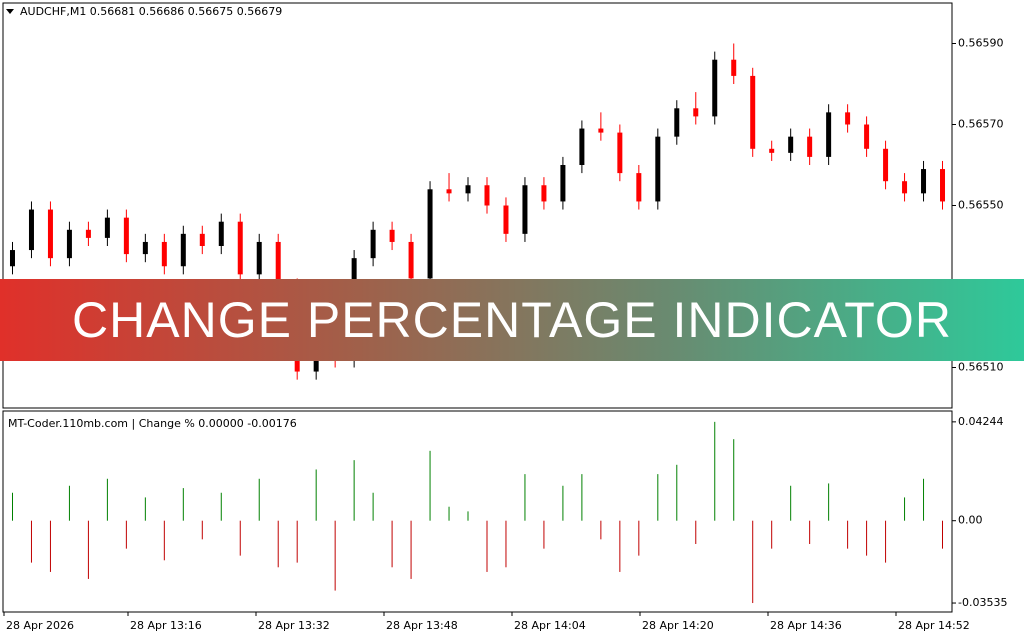 The image size is (1024, 640). Describe the element at coordinates (970, 520) in the screenshot. I see `y-tick-label: 0.00` at that location.